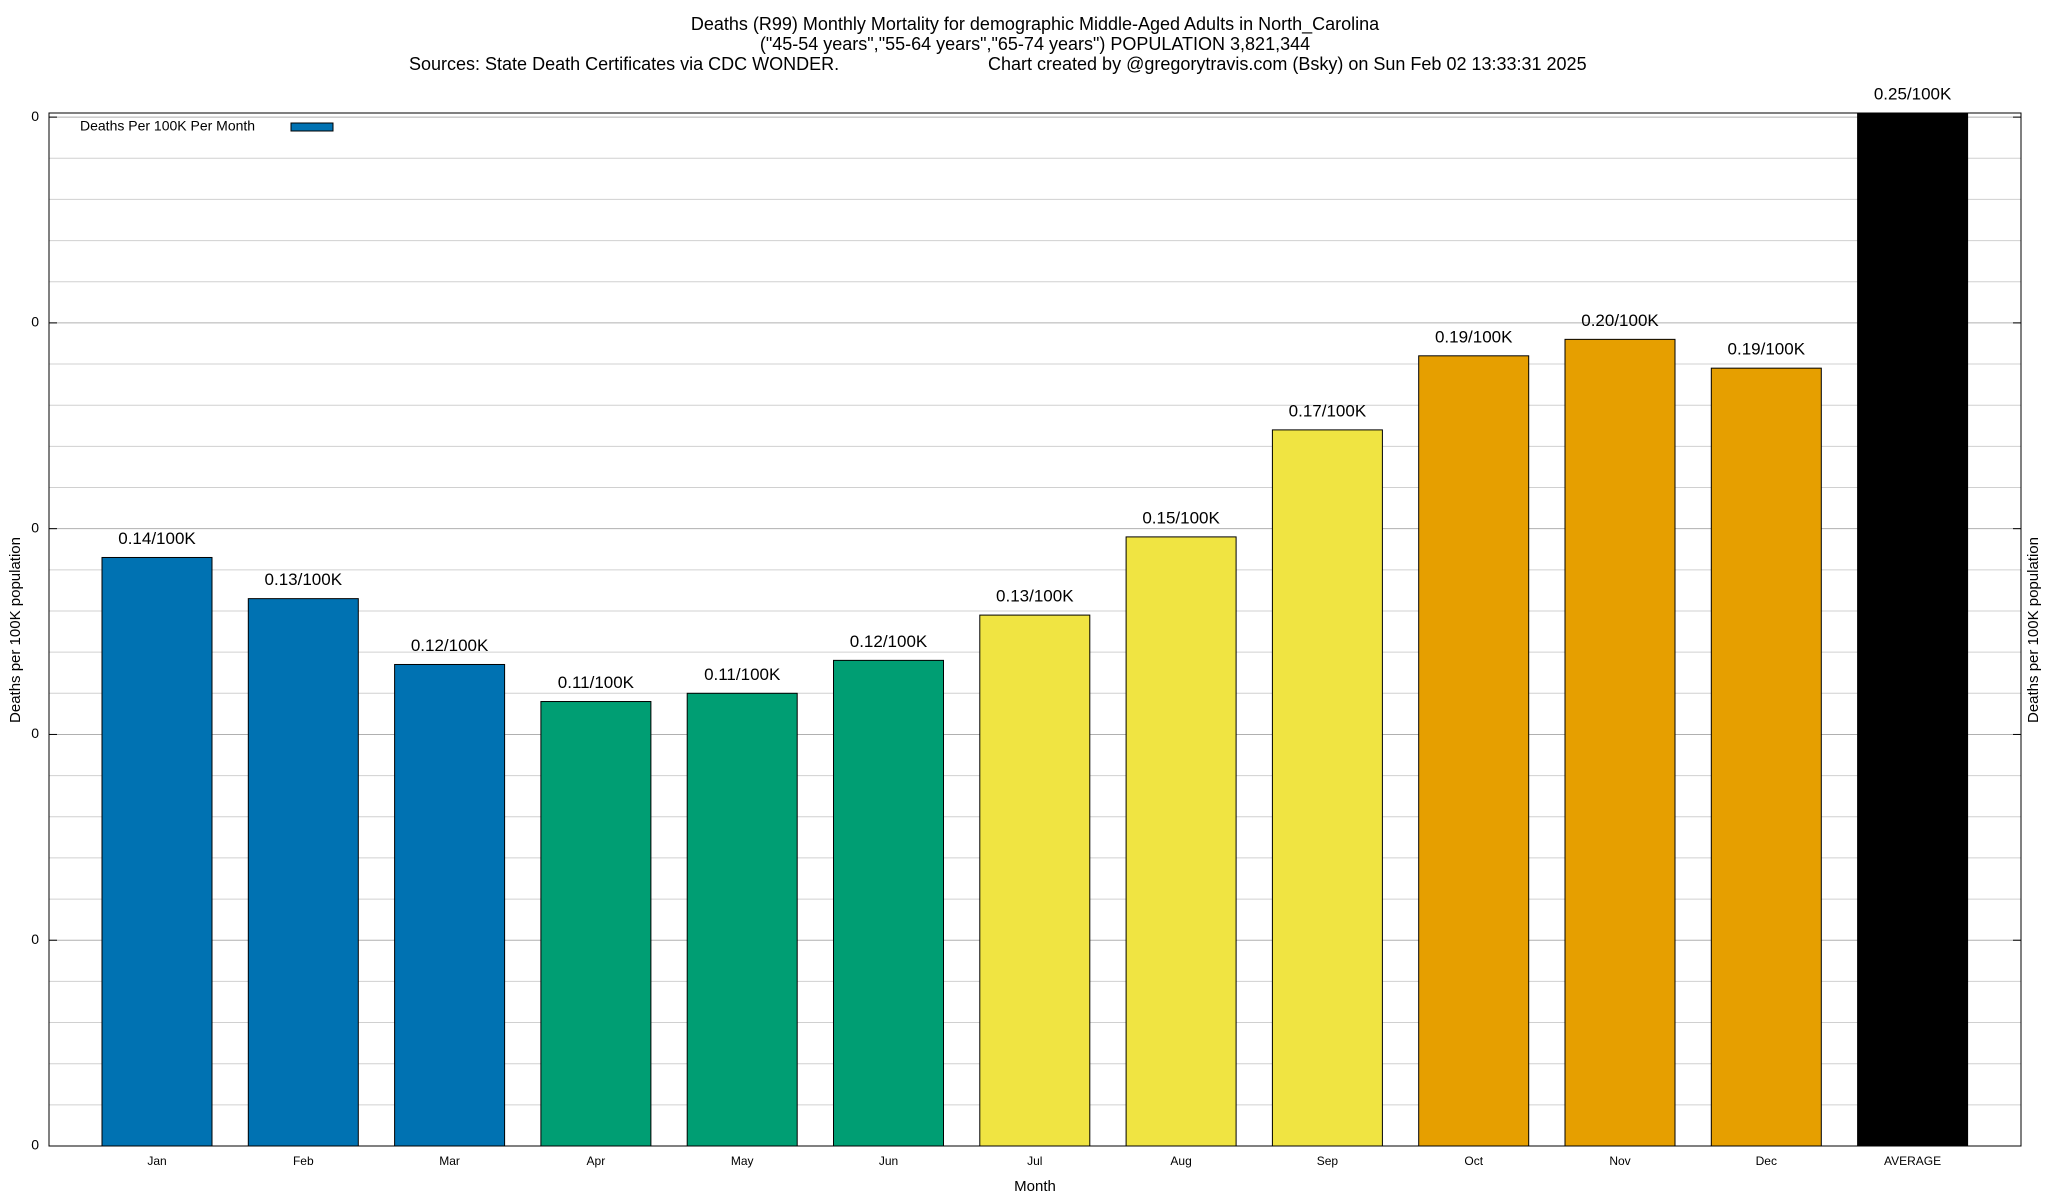 This screenshot has height=1200, width=2048. What do you see at coordinates (1180, 1161) in the screenshot?
I see `x-tick-label: Aug` at bounding box center [1180, 1161].